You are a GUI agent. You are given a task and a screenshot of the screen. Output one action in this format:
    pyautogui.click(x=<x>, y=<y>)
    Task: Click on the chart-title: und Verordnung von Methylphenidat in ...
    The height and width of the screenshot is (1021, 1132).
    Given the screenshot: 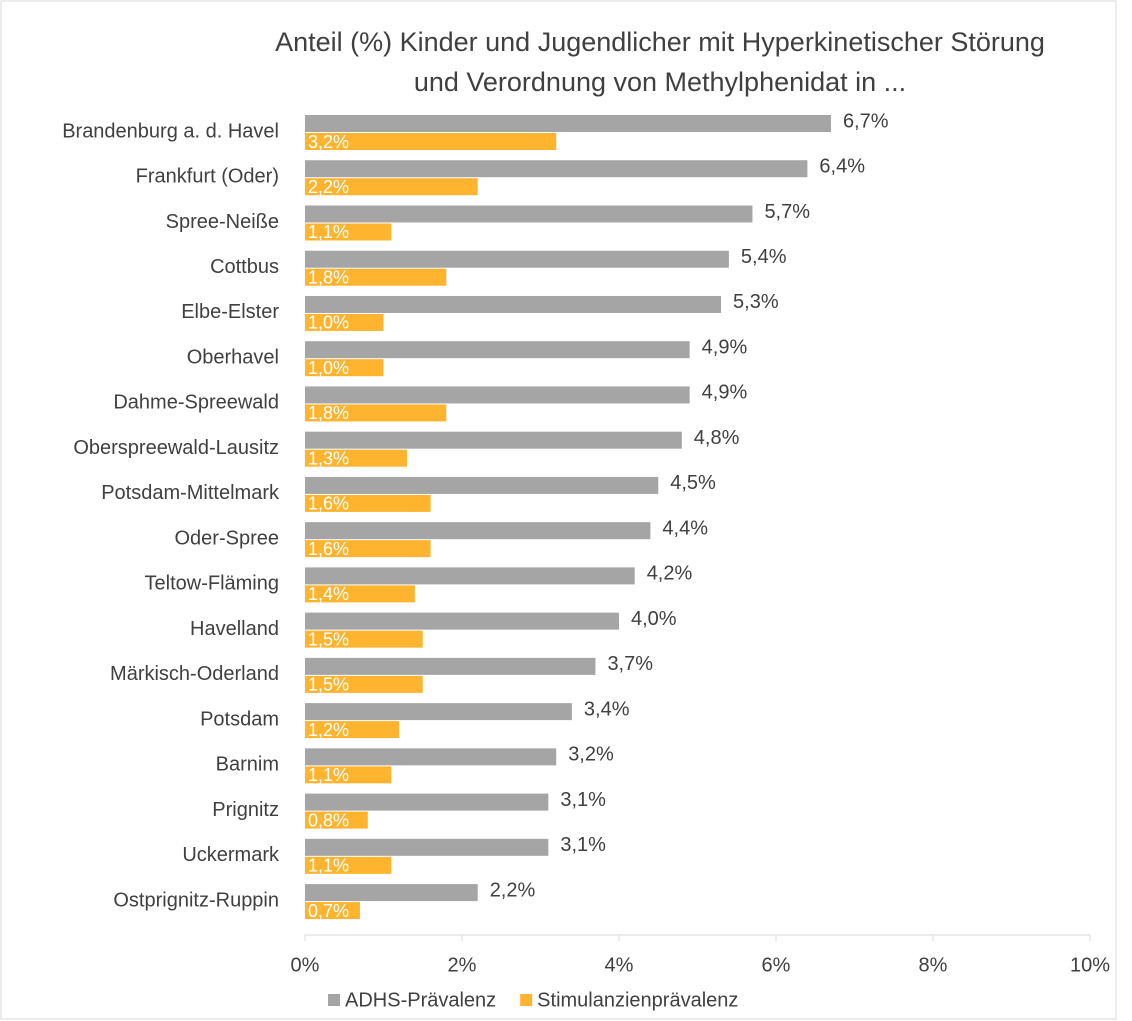 What is the action you would take?
    pyautogui.click(x=660, y=82)
    